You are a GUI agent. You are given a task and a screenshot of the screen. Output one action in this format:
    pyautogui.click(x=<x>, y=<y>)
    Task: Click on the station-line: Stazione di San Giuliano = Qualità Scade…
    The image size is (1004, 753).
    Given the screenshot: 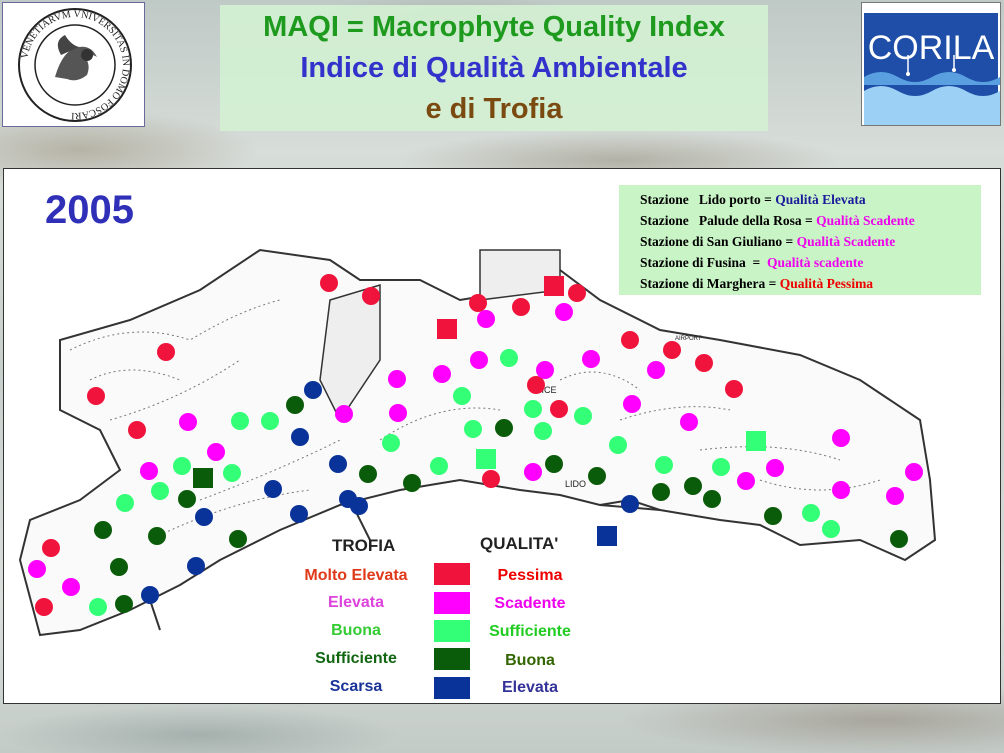 What is the action you would take?
    pyautogui.click(x=768, y=241)
    